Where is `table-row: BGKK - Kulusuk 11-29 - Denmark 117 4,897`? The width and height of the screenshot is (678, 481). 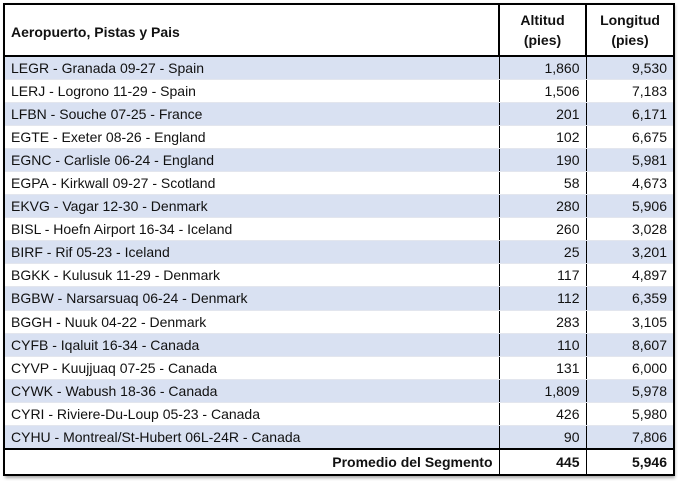
table-row: BGKK - Kulusuk 11-29 - Denmark 117 4,897 is located at coordinates (339, 275).